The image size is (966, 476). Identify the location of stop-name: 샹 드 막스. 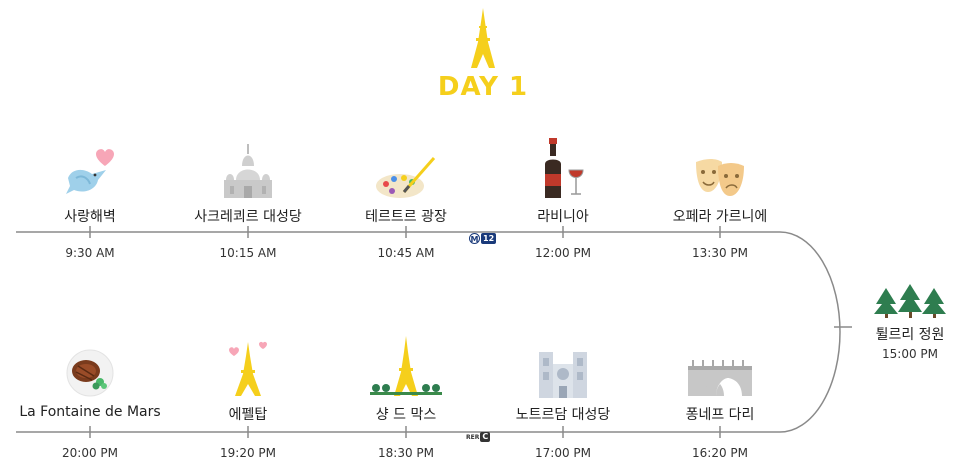
(406, 415).